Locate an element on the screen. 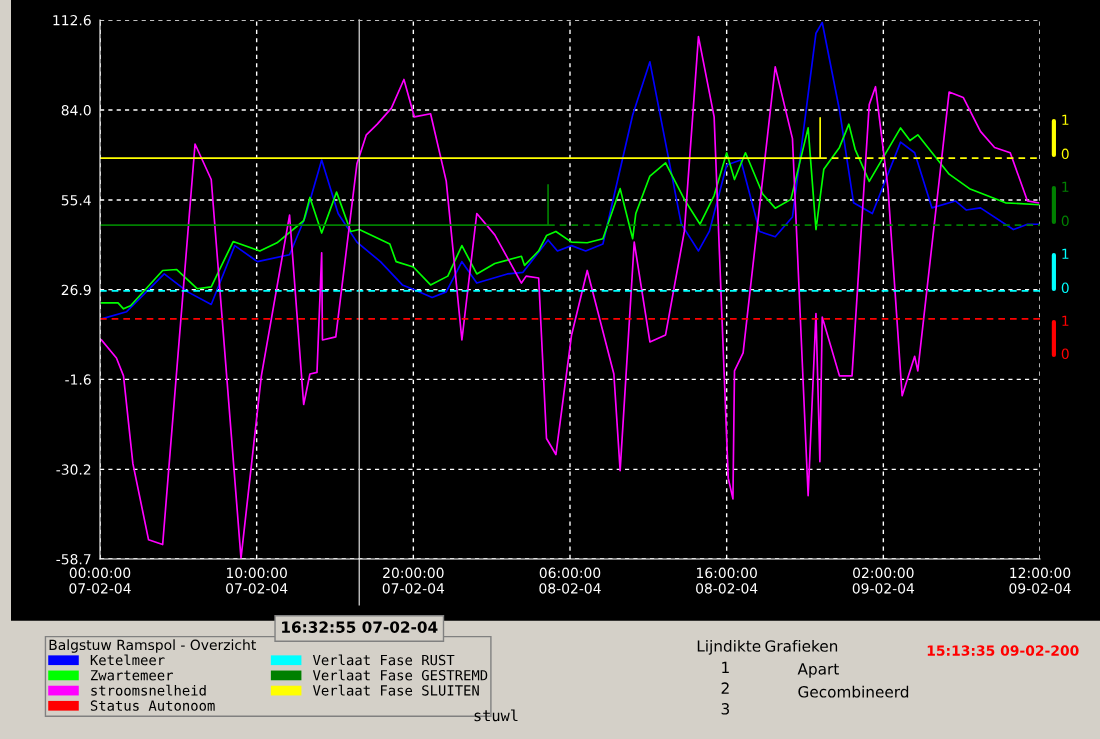 The height and width of the screenshot is (739, 1100). x-tick-label: 02:00:00 09-02-04 is located at coordinates (883, 580).